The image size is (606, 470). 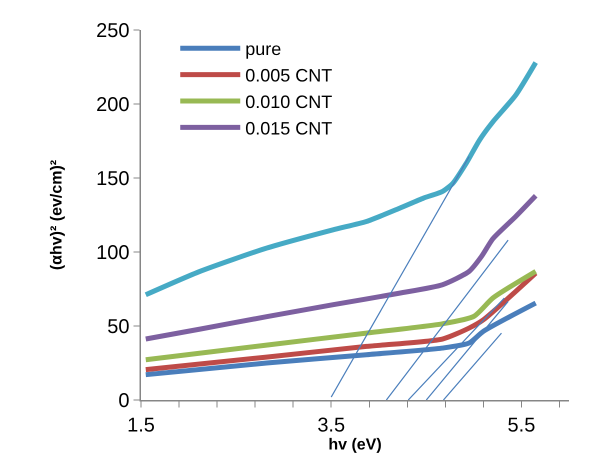 I want to click on y-tick-label: 0, so click(x=124, y=401).